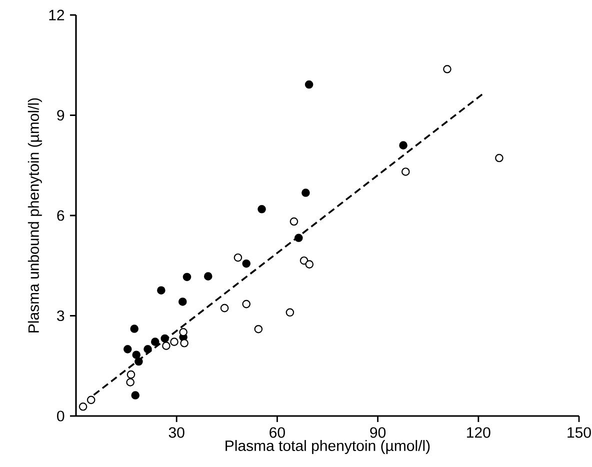 The image size is (592, 467). I want to click on x-tick-label: 120, so click(478, 432).